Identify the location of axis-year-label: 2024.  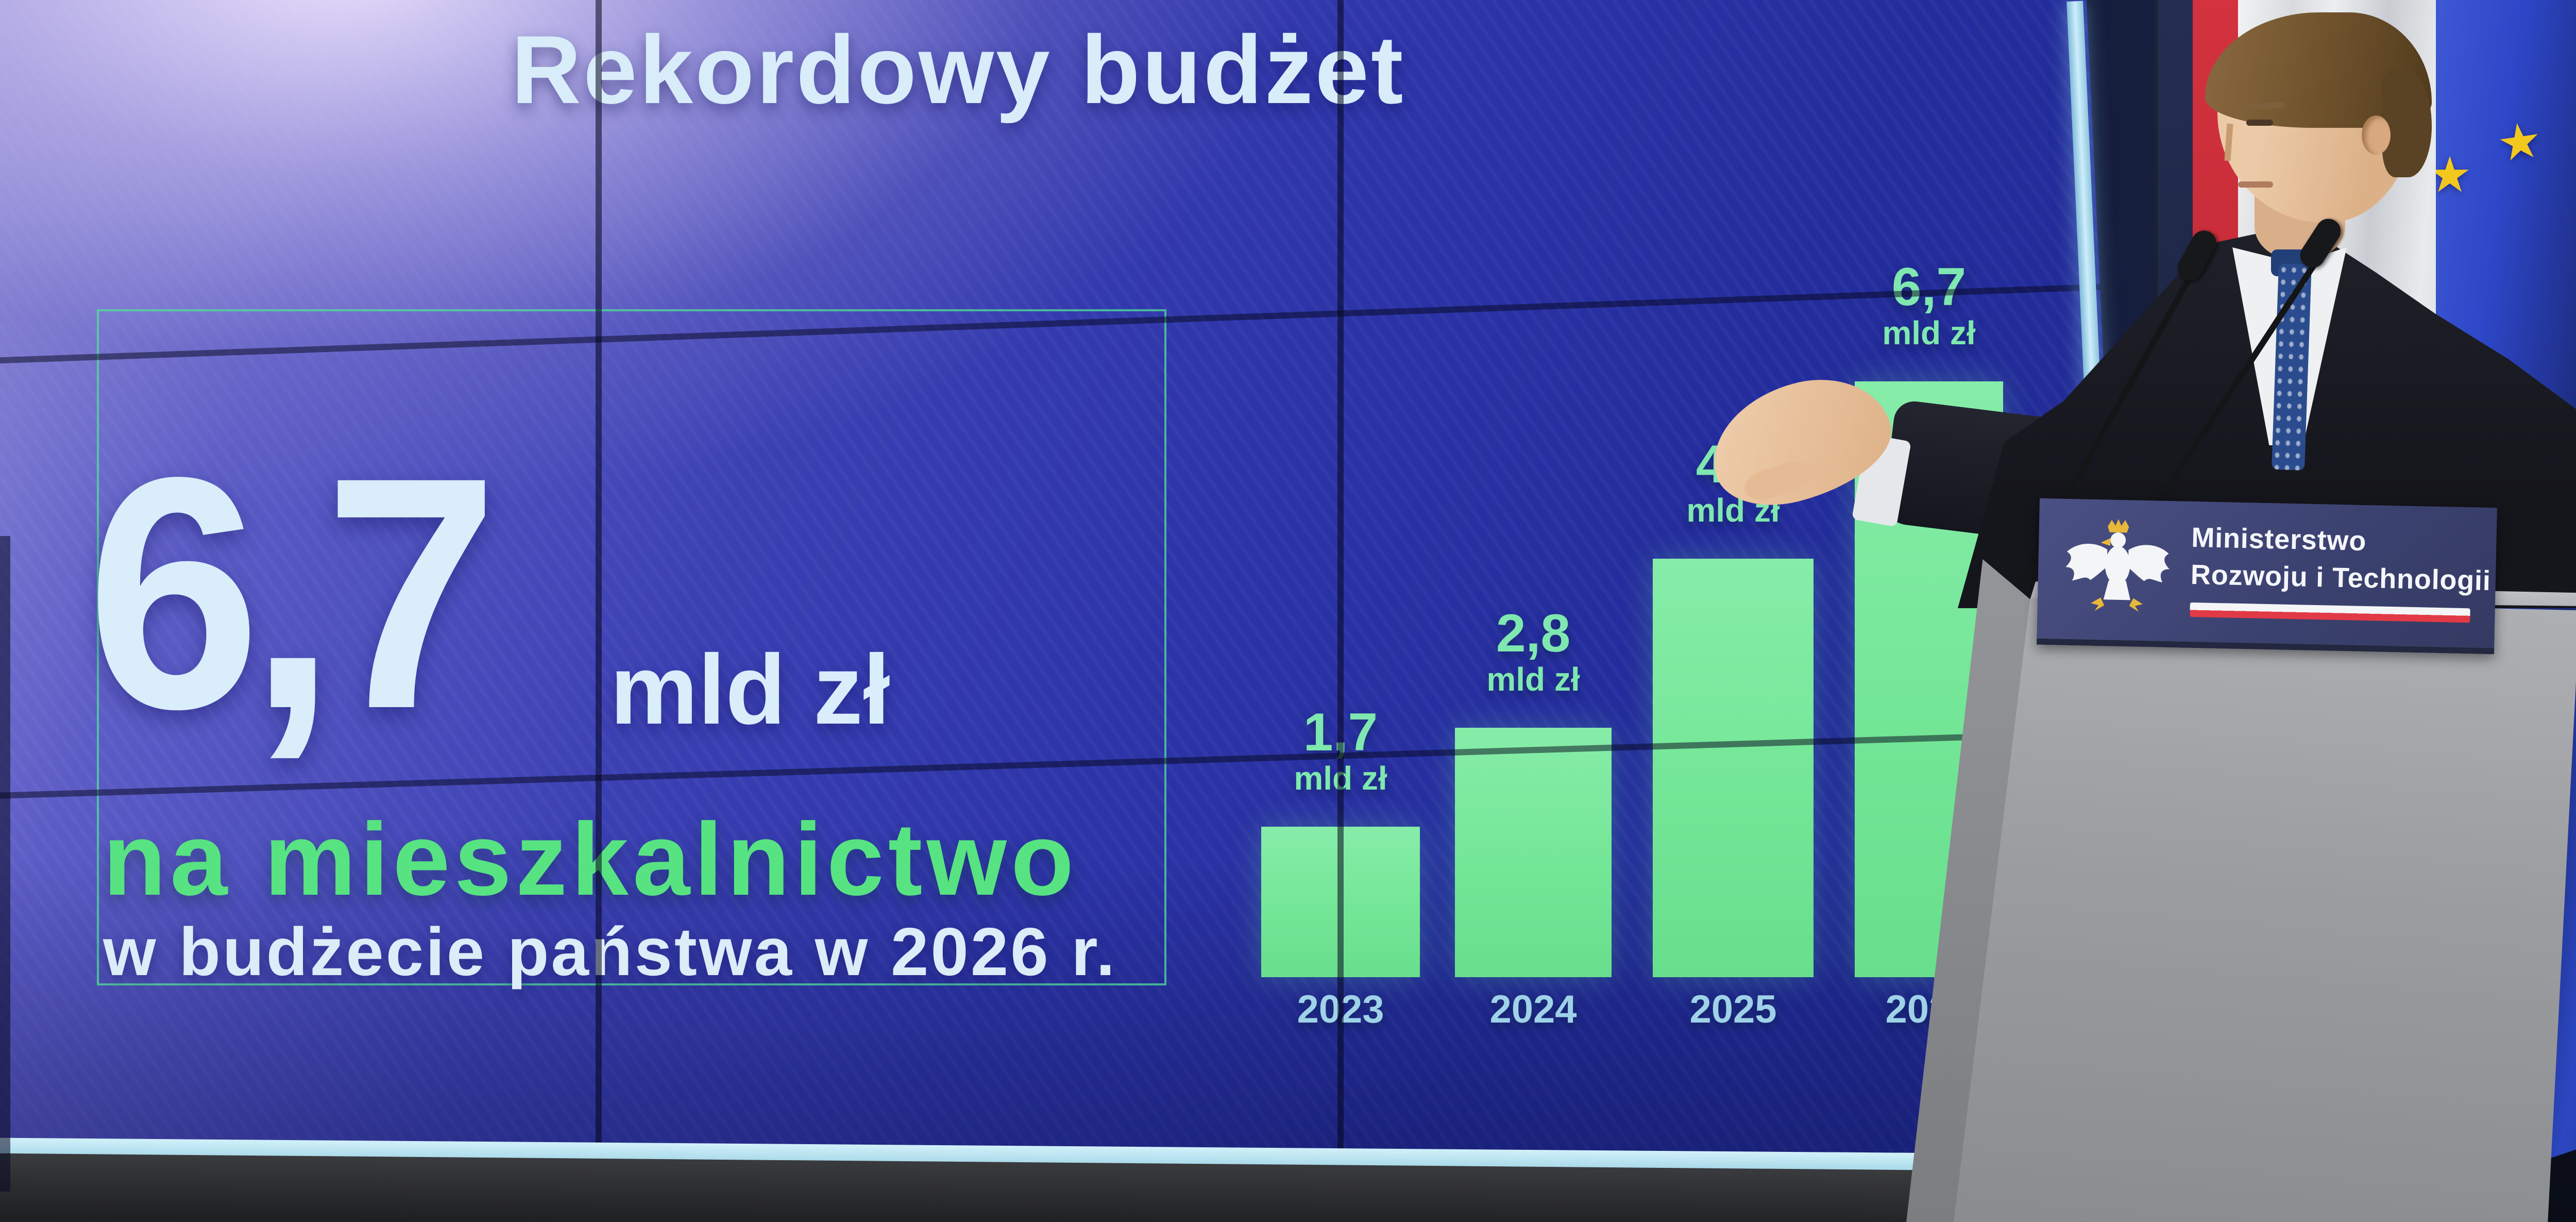
(1533, 1011).